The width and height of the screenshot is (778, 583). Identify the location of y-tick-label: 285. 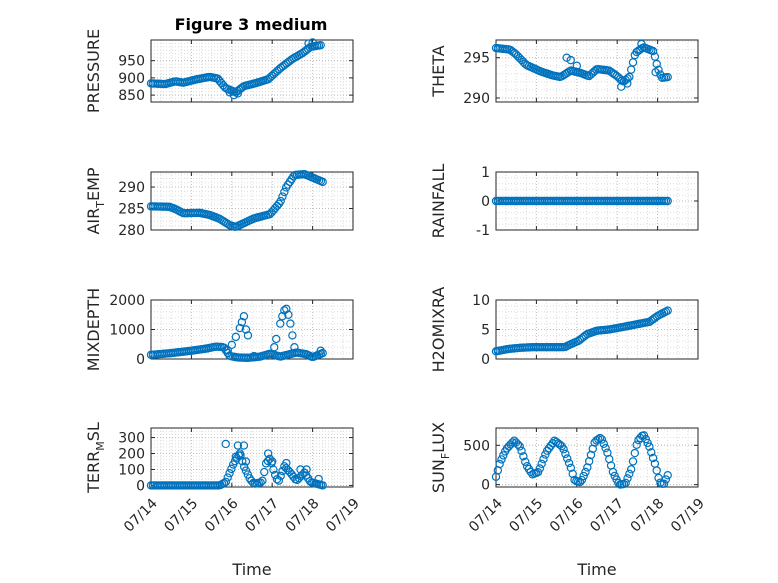
(131, 210).